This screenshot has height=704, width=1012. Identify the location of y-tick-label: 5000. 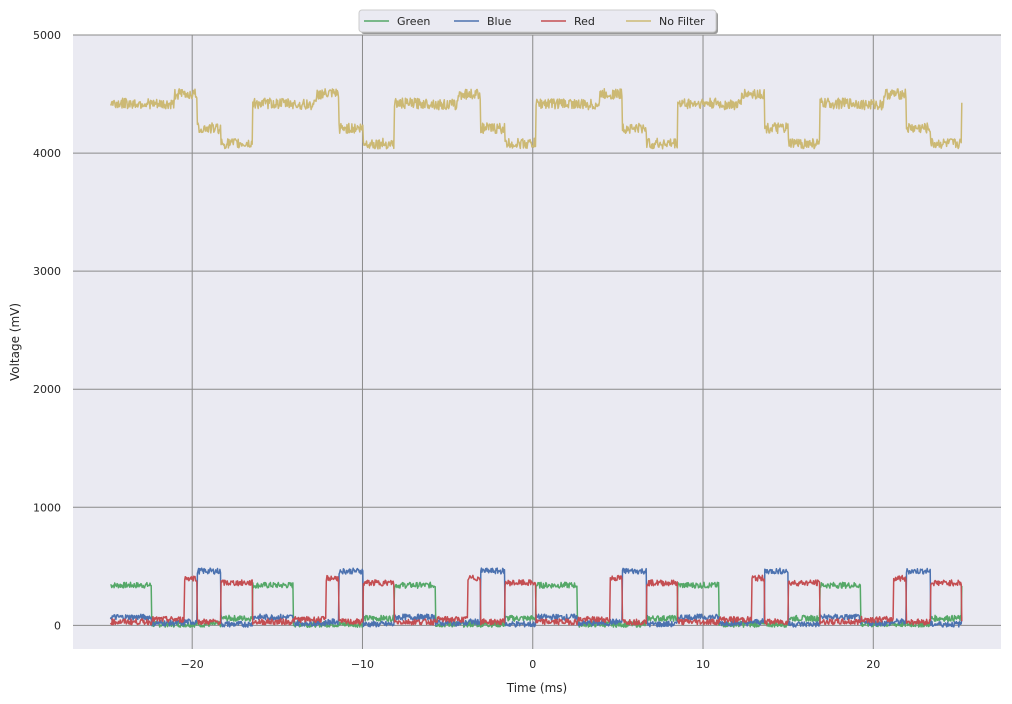
(47, 35).